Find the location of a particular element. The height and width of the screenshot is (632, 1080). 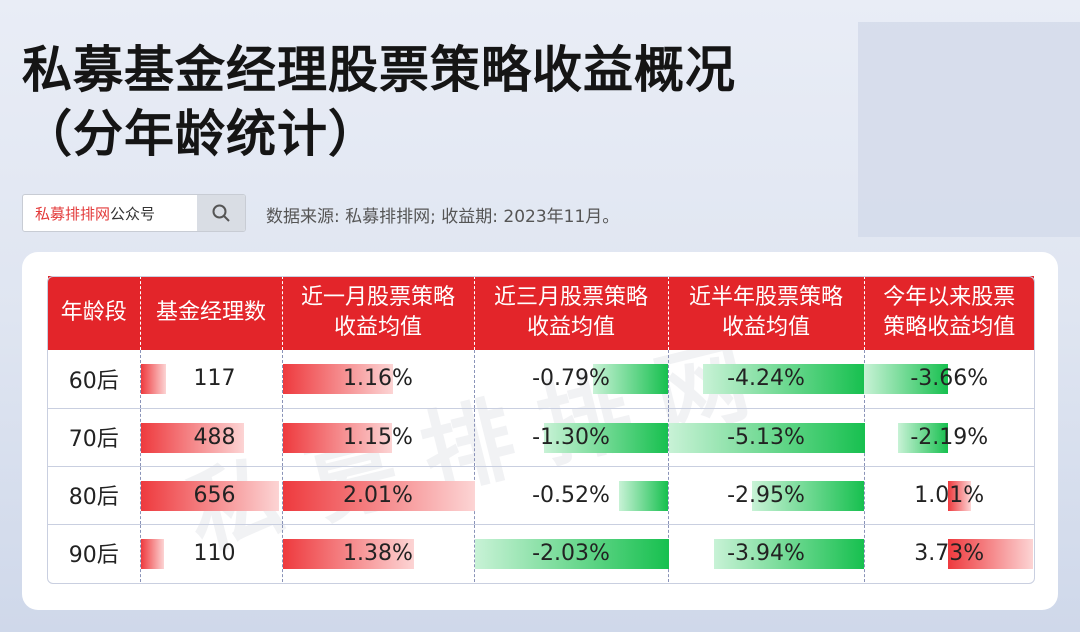

count-cell: 110 is located at coordinates (211, 553).